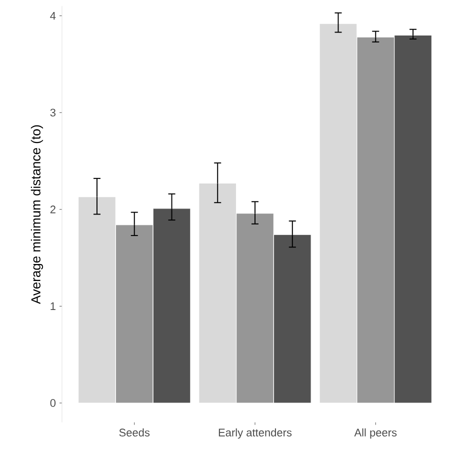 The image size is (450, 462). Describe the element at coordinates (375, 433) in the screenshot. I see `x-tick-label: All peers` at that location.